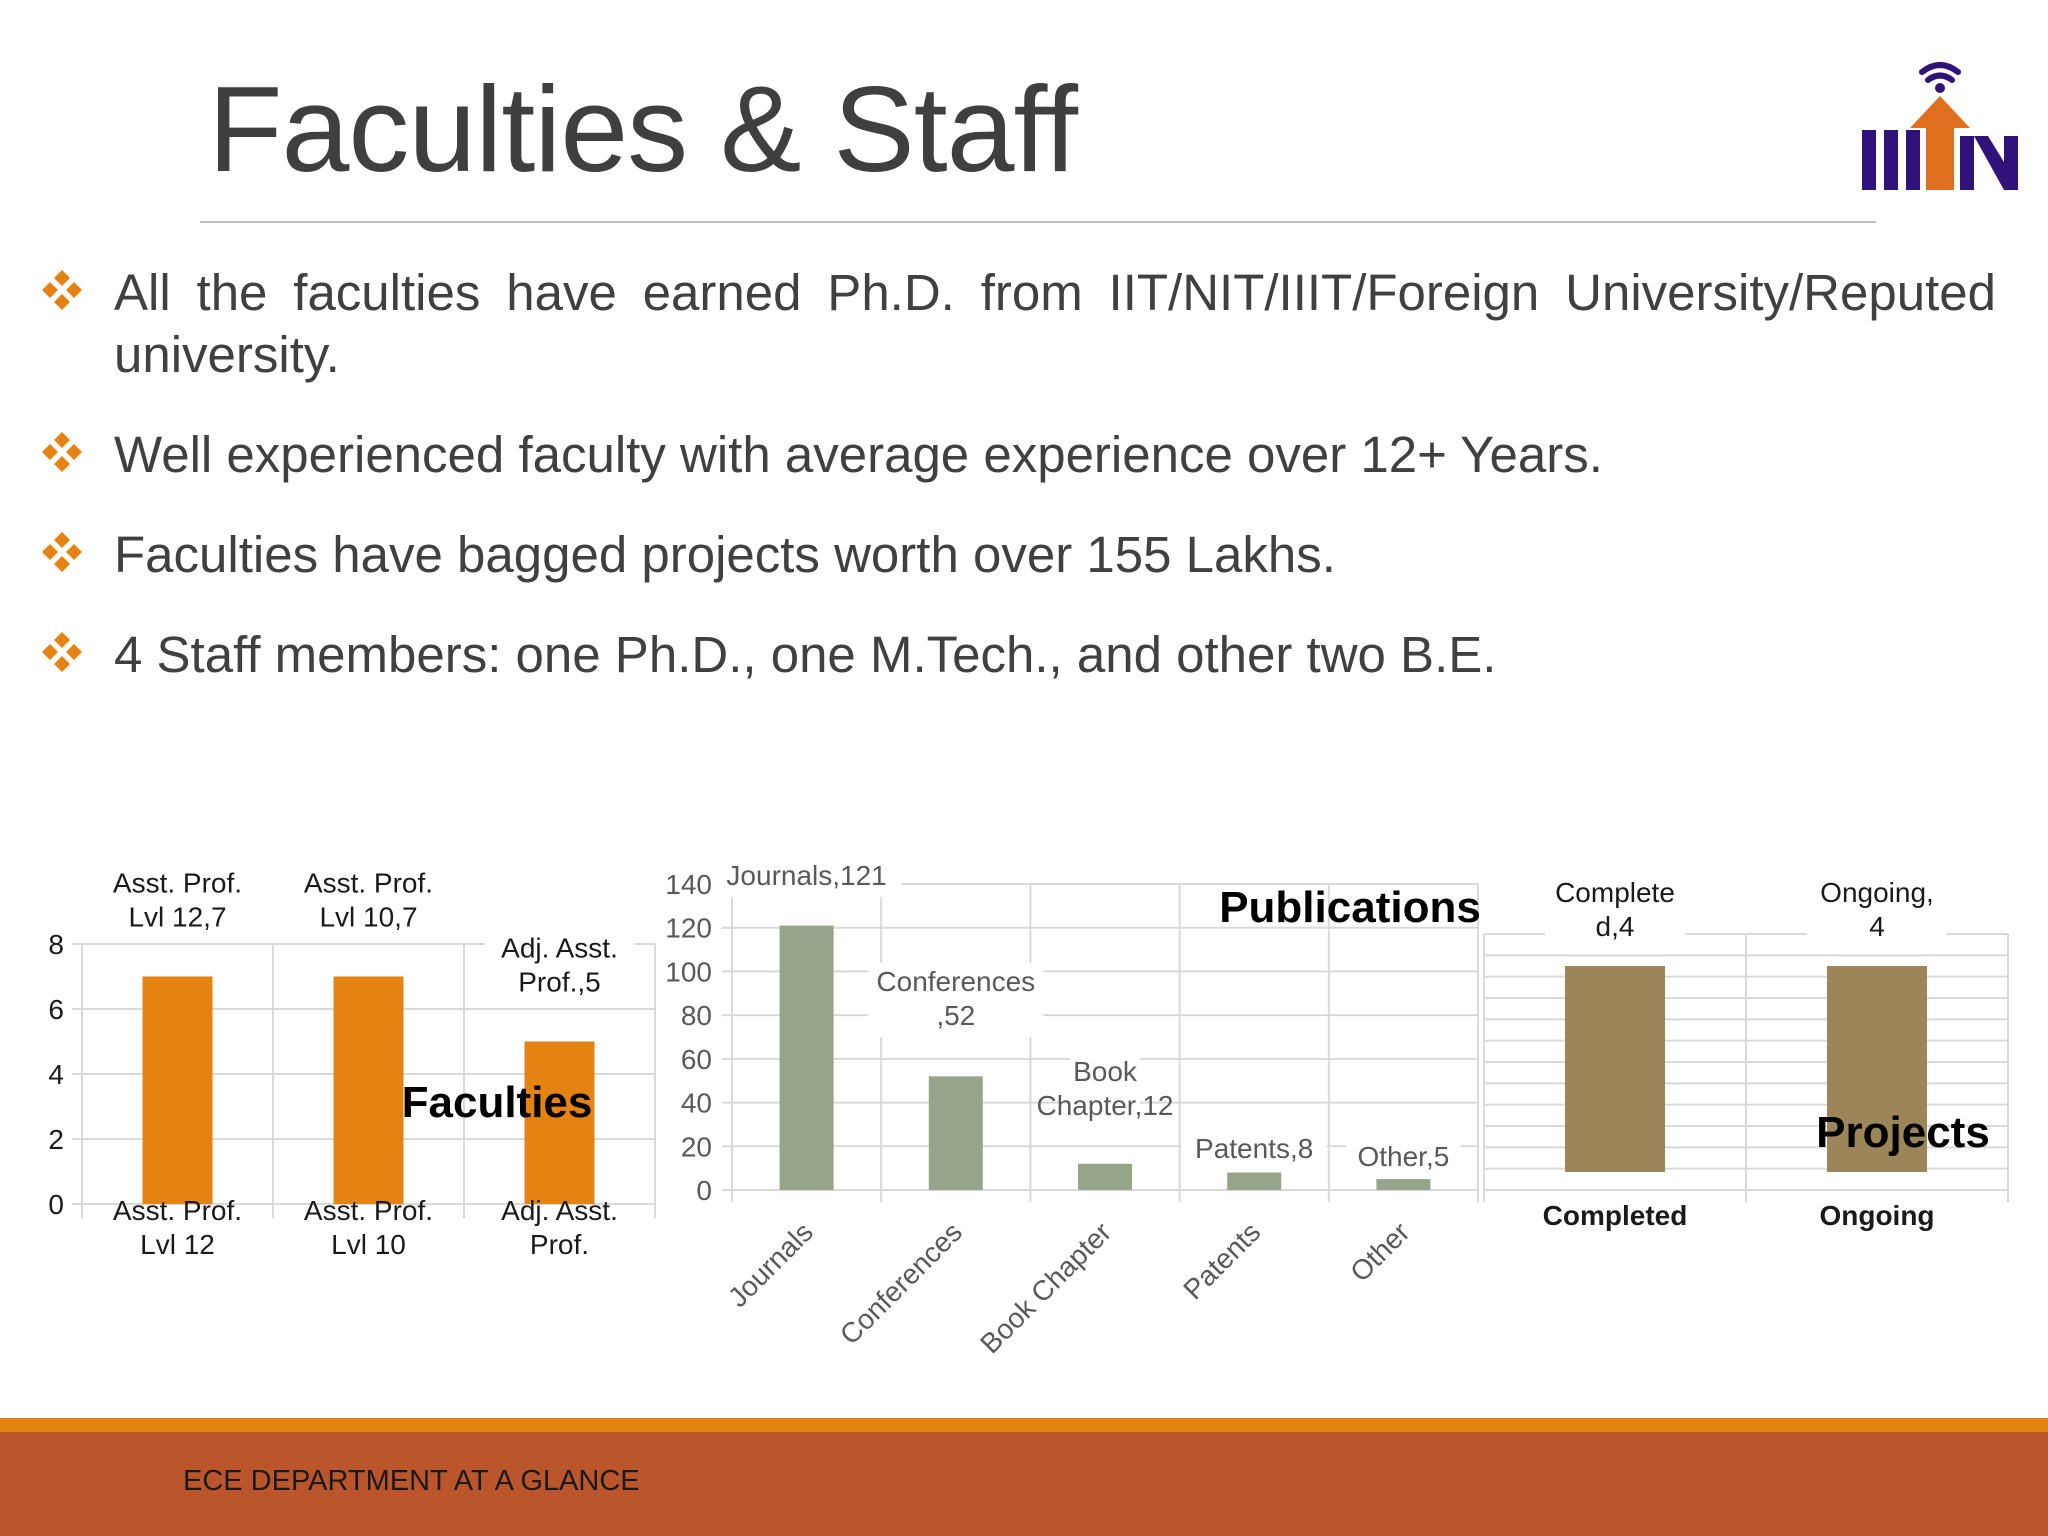 The height and width of the screenshot is (1536, 2048). I want to click on x-tick-label: Conferences, so click(901, 1283).